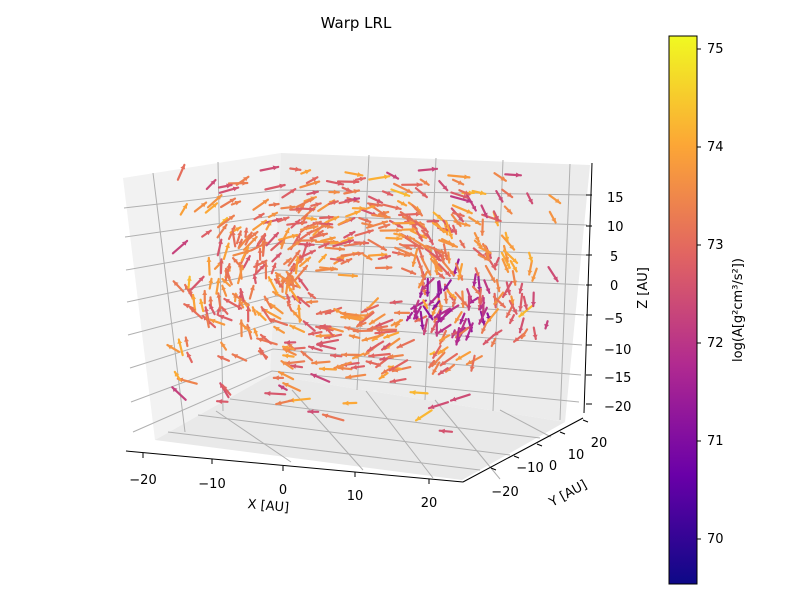 The height and width of the screenshot is (600, 800). What do you see at coordinates (429, 503) in the screenshot?
I see `x-tick-label: 20` at bounding box center [429, 503].